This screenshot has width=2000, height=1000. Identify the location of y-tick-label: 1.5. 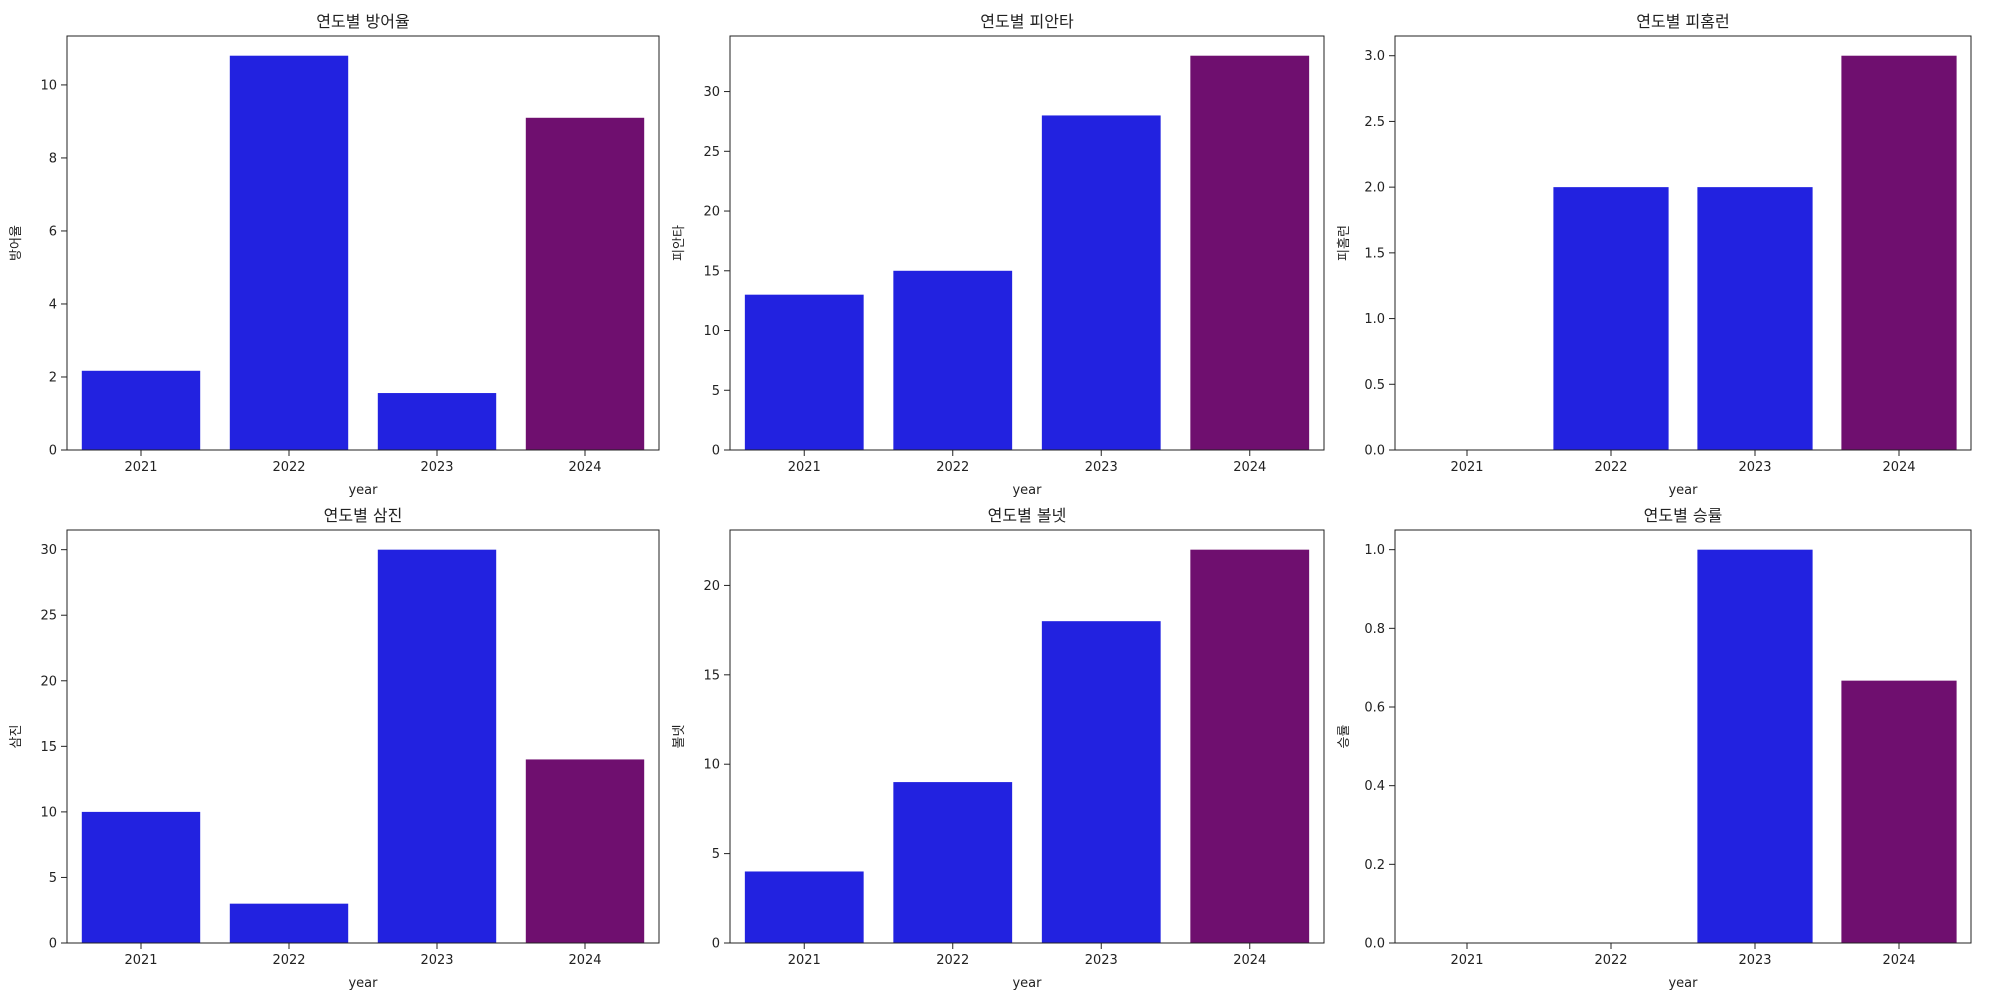
(1374, 253).